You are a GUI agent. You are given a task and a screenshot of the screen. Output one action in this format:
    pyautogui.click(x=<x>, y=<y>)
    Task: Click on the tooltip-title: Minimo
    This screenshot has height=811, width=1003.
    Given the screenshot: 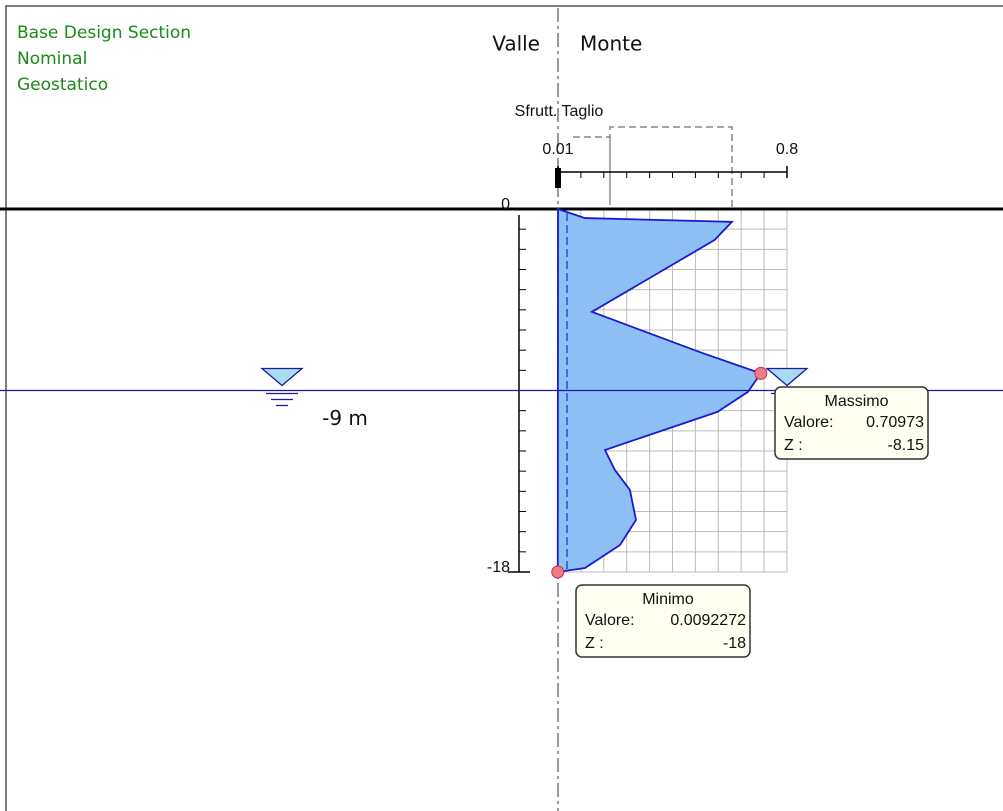 What is the action you would take?
    pyautogui.click(x=668, y=599)
    